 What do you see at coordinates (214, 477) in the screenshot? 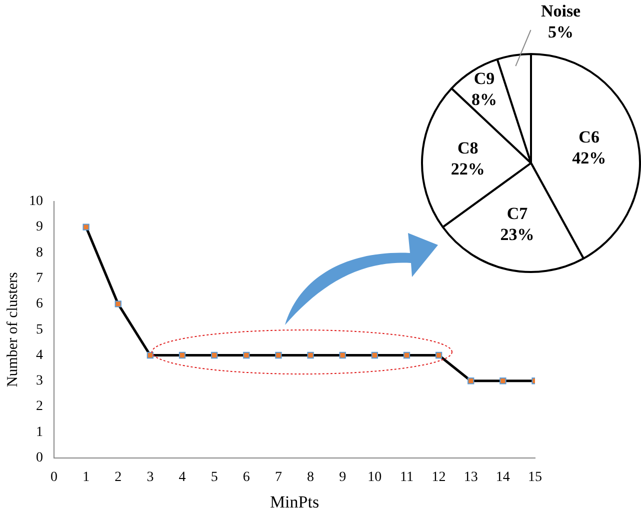
I see `x-tick-label: 5` at bounding box center [214, 477].